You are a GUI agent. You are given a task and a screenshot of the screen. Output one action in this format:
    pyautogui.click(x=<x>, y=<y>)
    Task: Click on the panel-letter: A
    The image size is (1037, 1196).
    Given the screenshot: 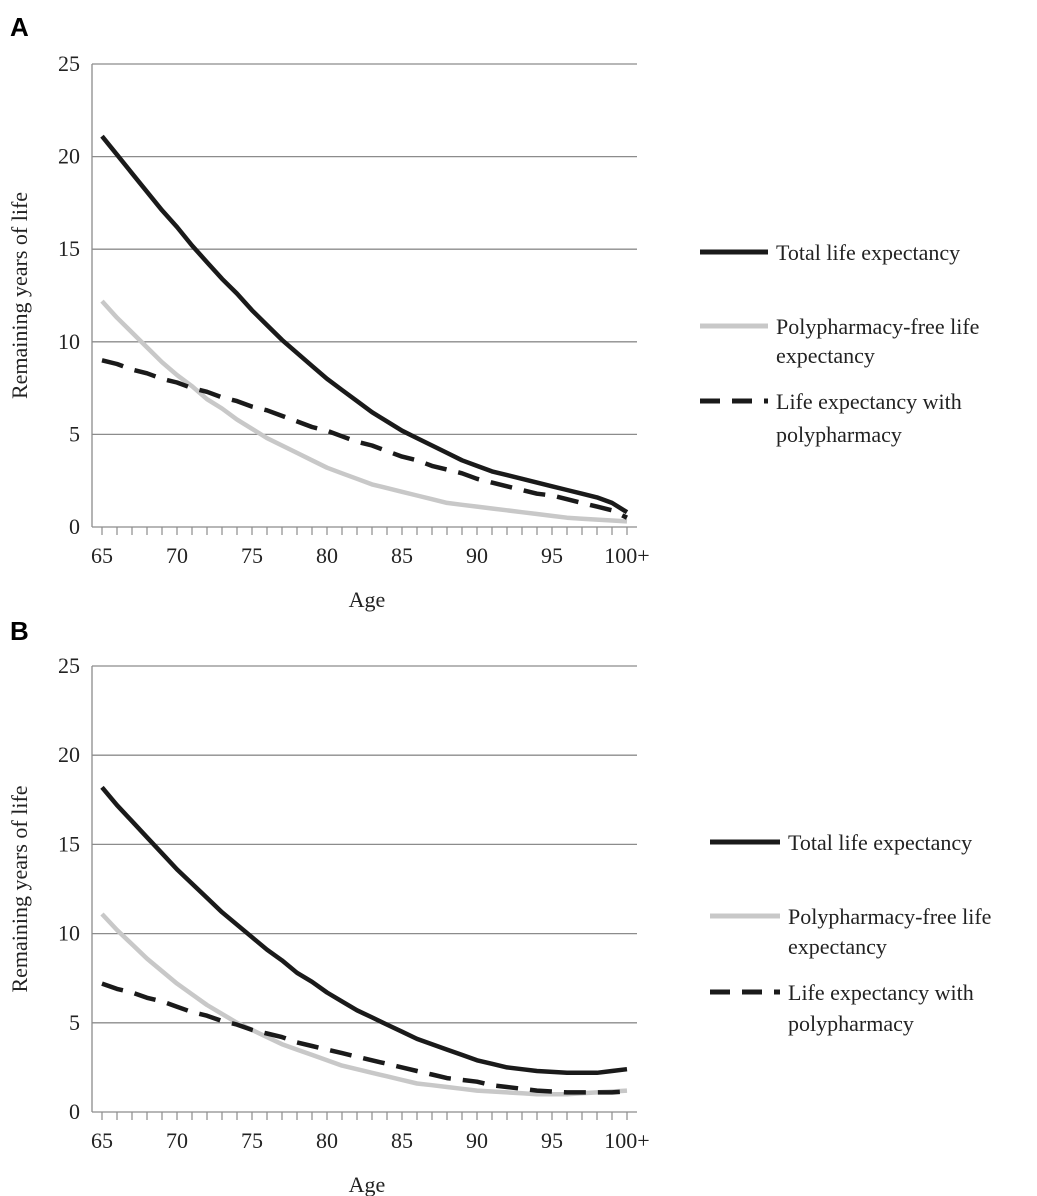 What is the action you would take?
    pyautogui.click(x=19, y=27)
    